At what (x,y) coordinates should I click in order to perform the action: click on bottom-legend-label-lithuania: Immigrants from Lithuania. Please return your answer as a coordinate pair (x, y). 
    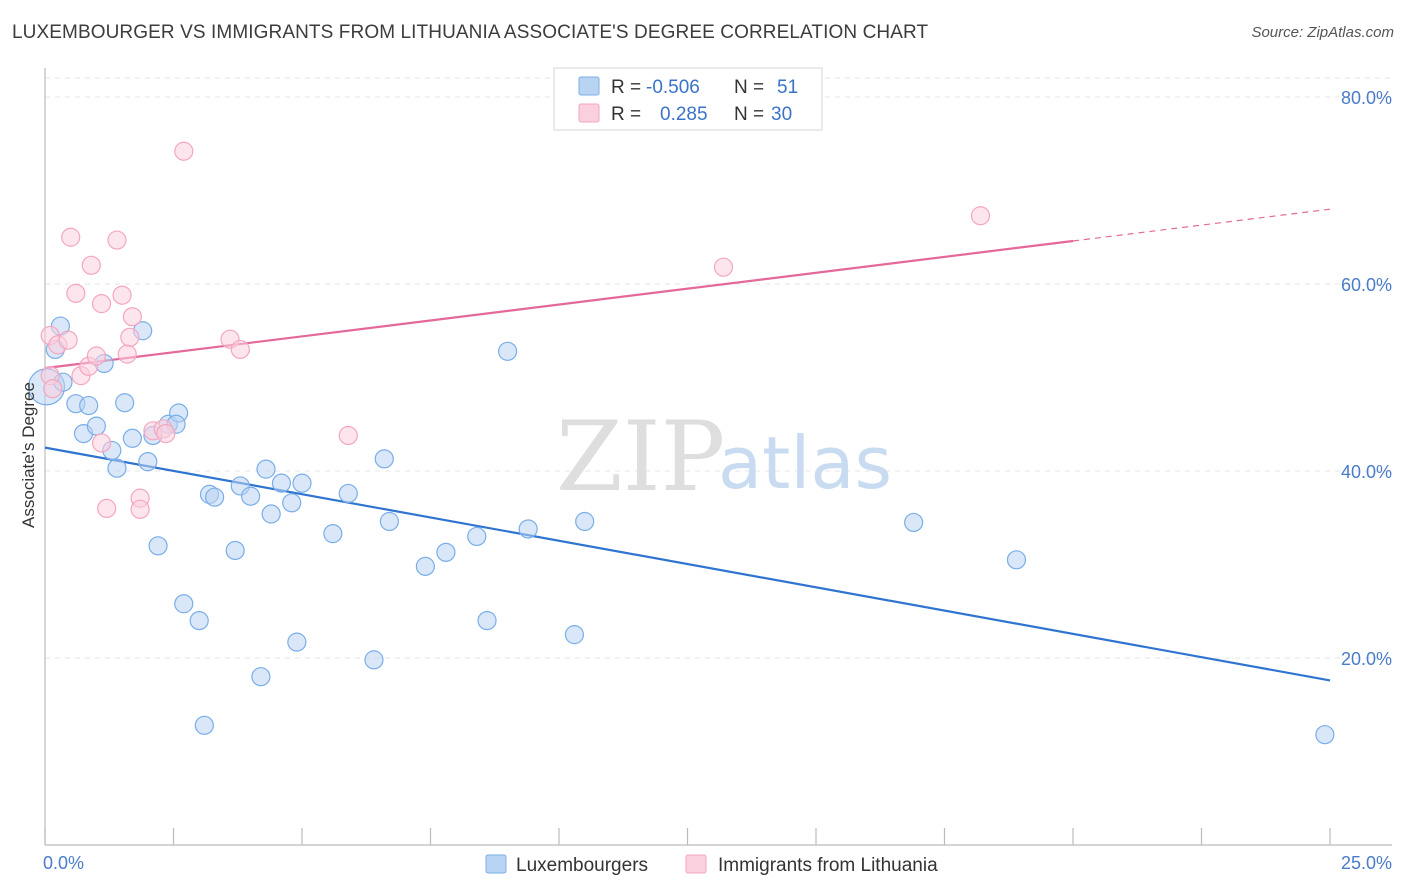
    Looking at the image, I should click on (828, 865).